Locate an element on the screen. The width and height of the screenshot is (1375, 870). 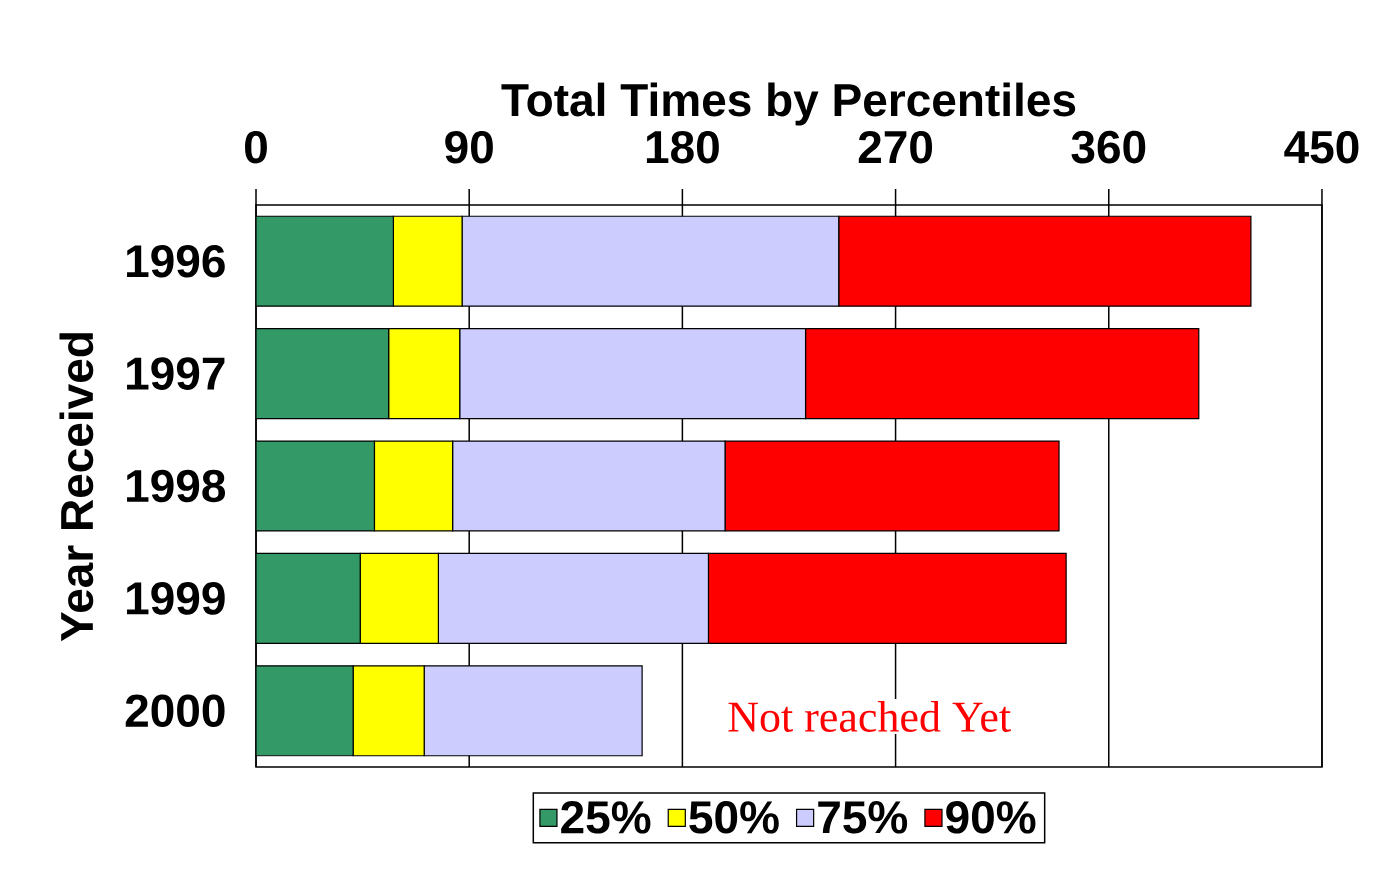
y-tick-label: 2000 is located at coordinates (175, 711).